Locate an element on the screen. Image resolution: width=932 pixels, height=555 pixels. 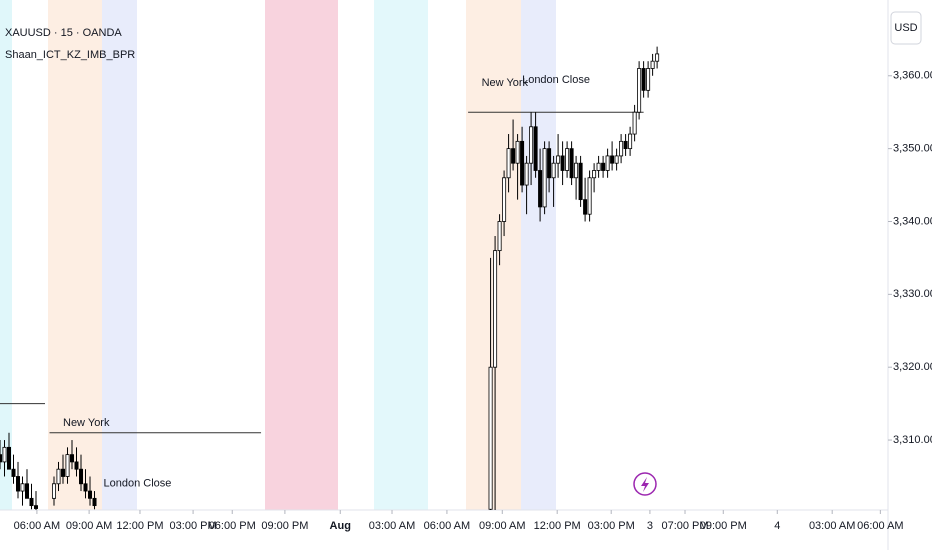
symbol: XAUUSD · 15 · OANDA is located at coordinates (63, 33).